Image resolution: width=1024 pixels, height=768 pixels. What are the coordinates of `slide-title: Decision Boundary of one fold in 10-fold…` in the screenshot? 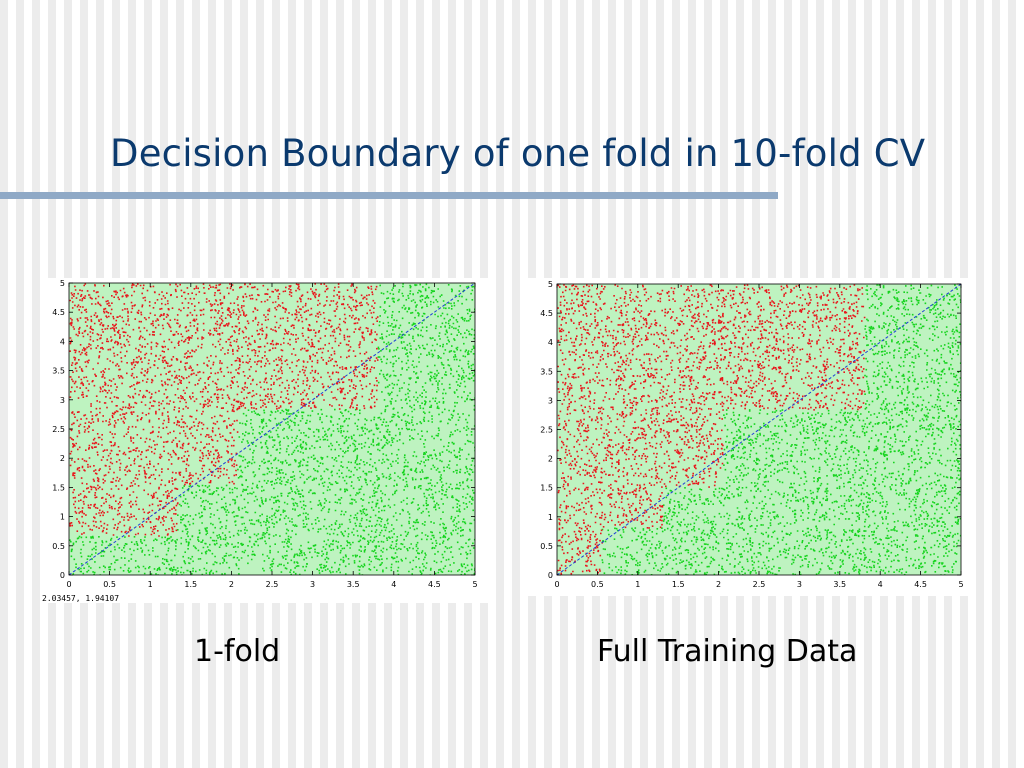 It's located at (518, 153).